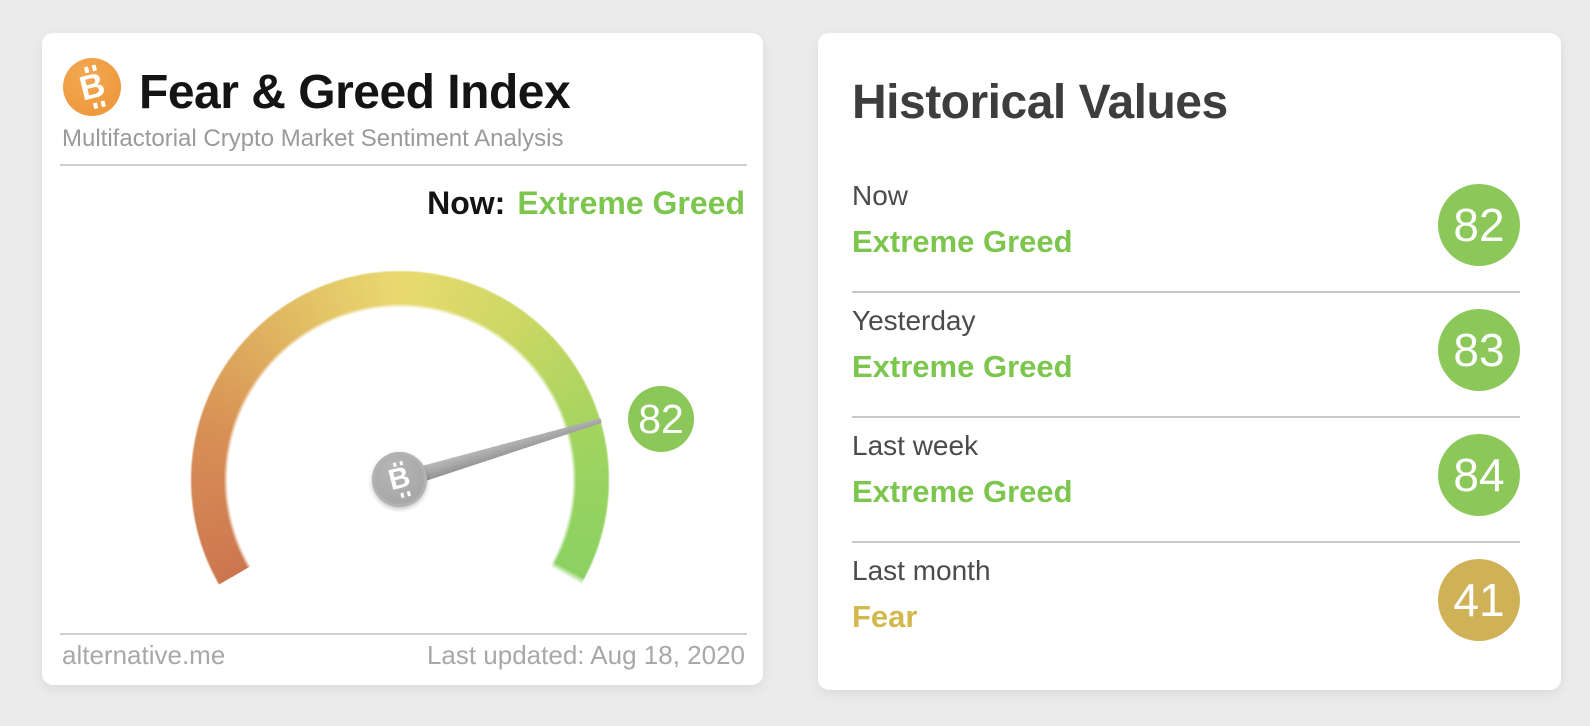 The height and width of the screenshot is (726, 1590). What do you see at coordinates (1040, 102) in the screenshot?
I see `historical-title: Historical Values` at bounding box center [1040, 102].